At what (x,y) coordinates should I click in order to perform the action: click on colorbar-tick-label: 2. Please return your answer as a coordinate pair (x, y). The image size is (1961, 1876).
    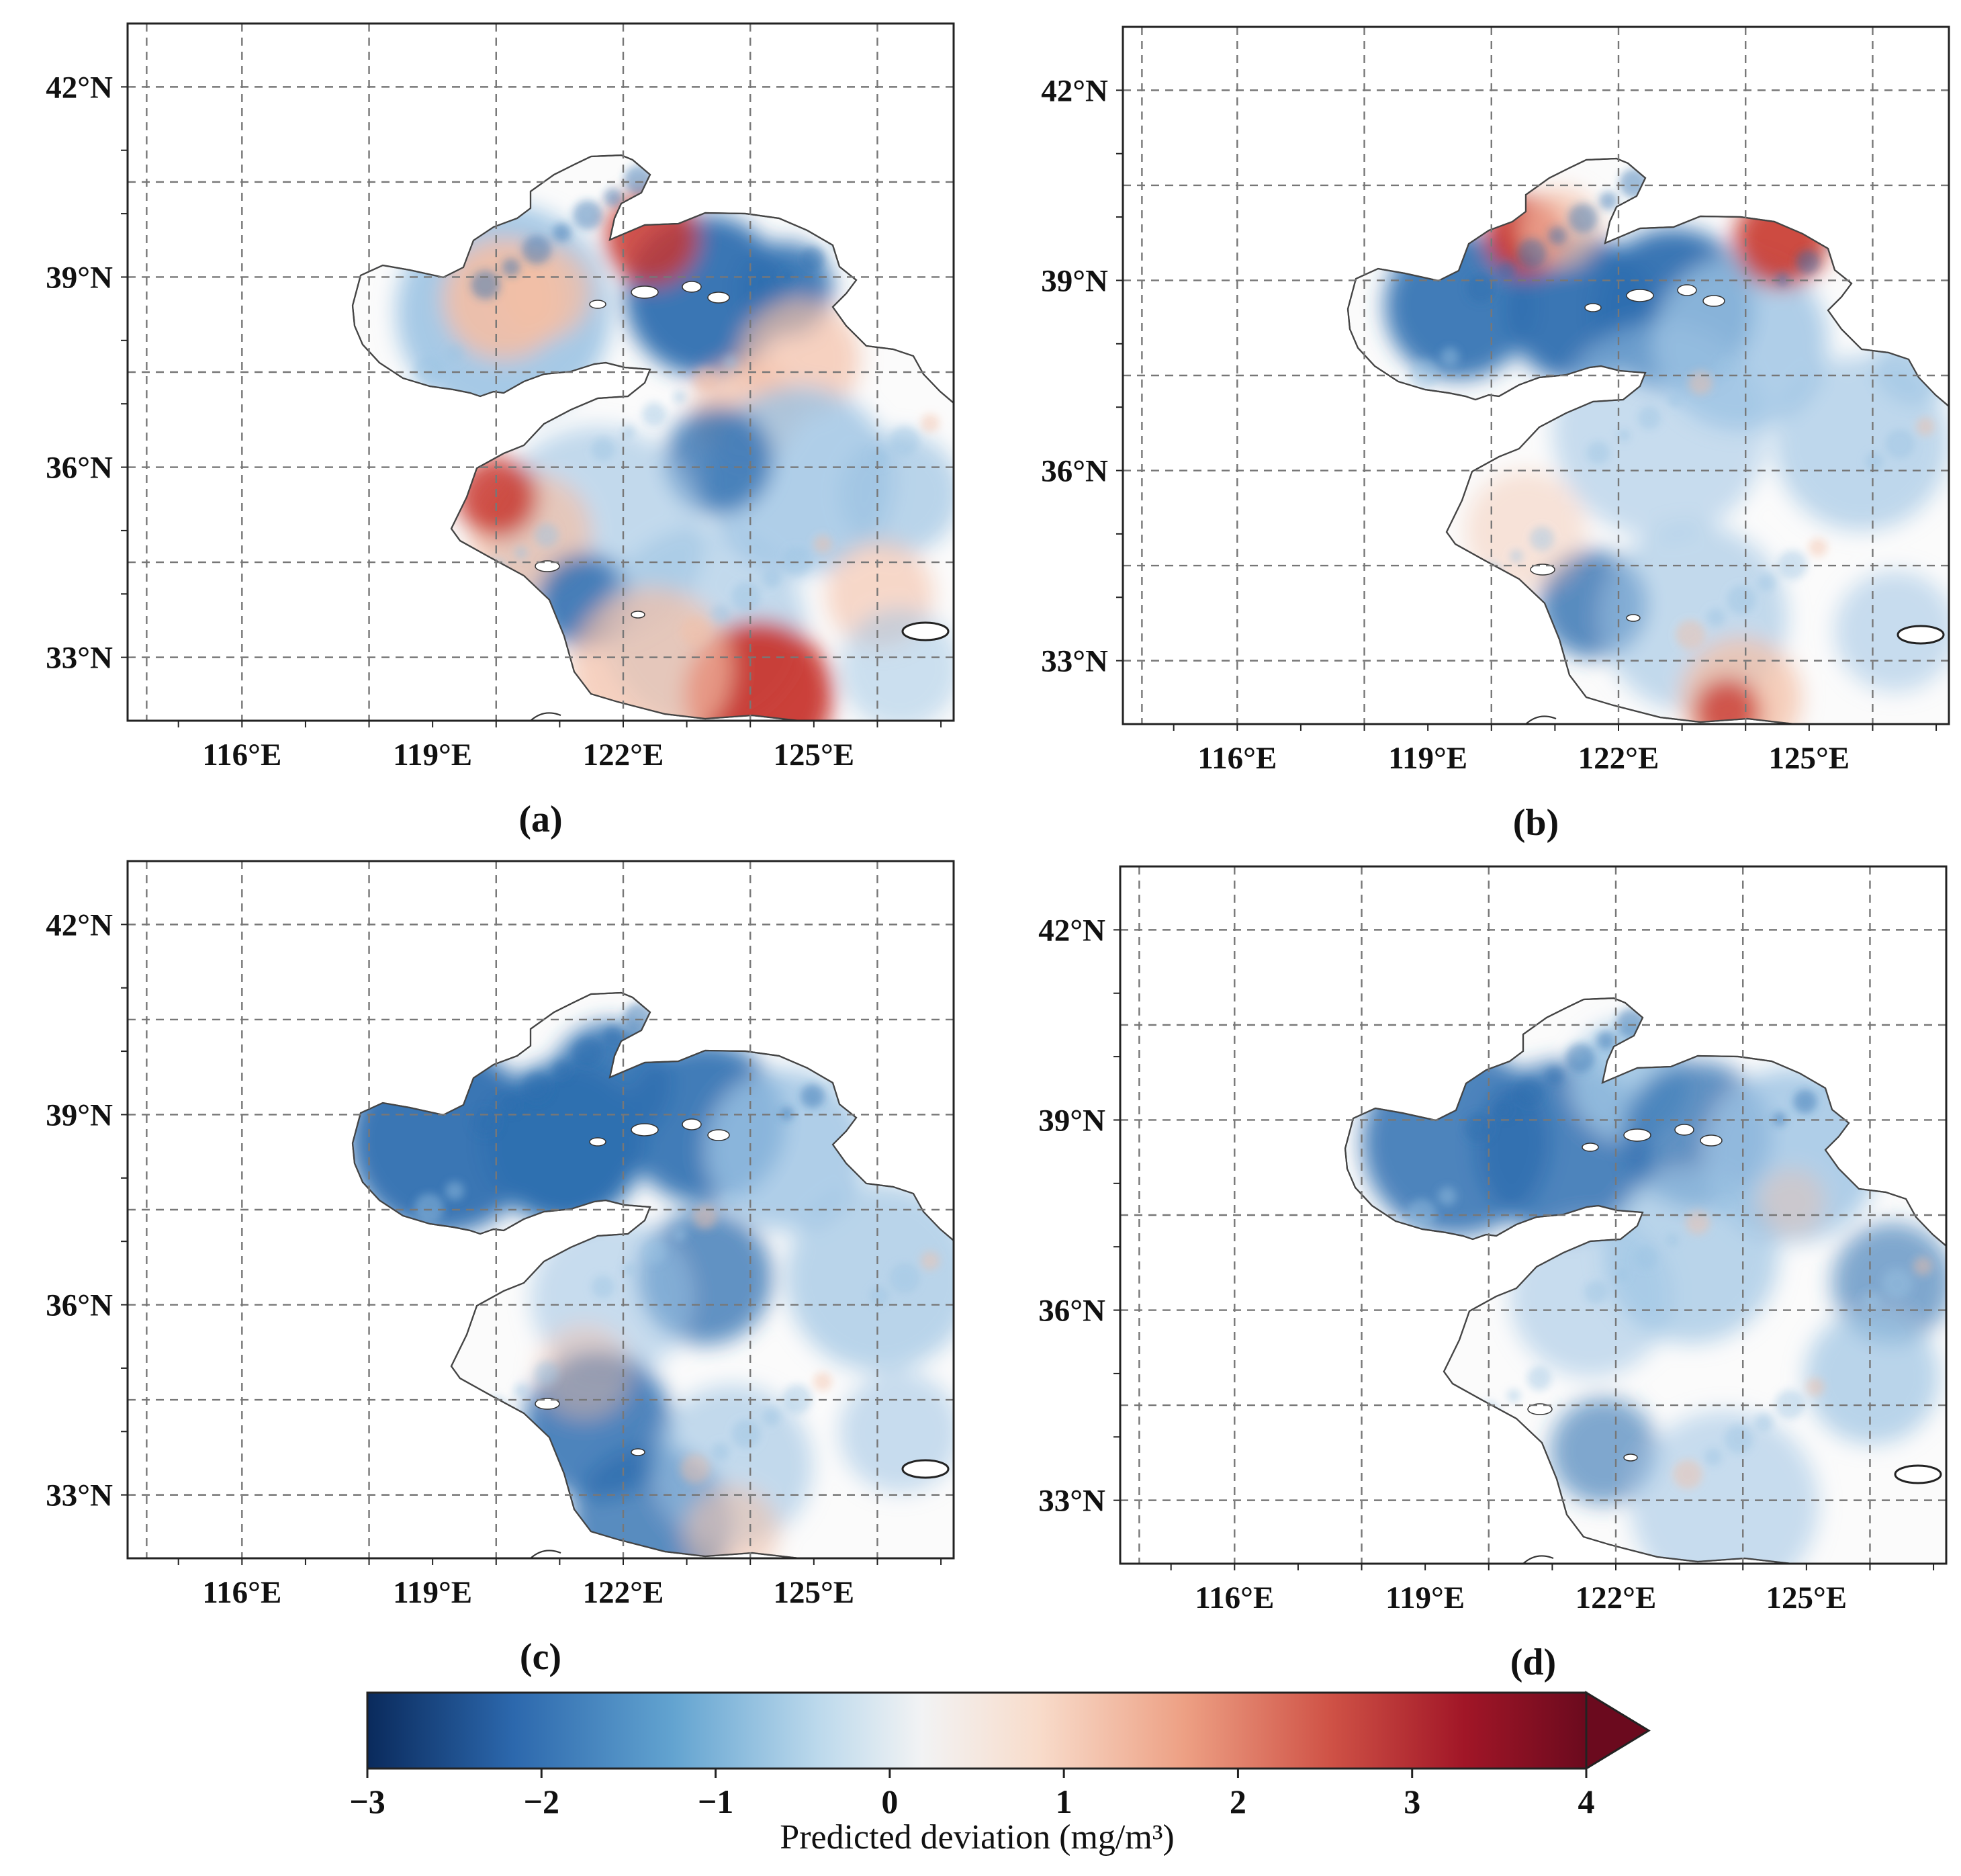
    Looking at the image, I should click on (1238, 1801).